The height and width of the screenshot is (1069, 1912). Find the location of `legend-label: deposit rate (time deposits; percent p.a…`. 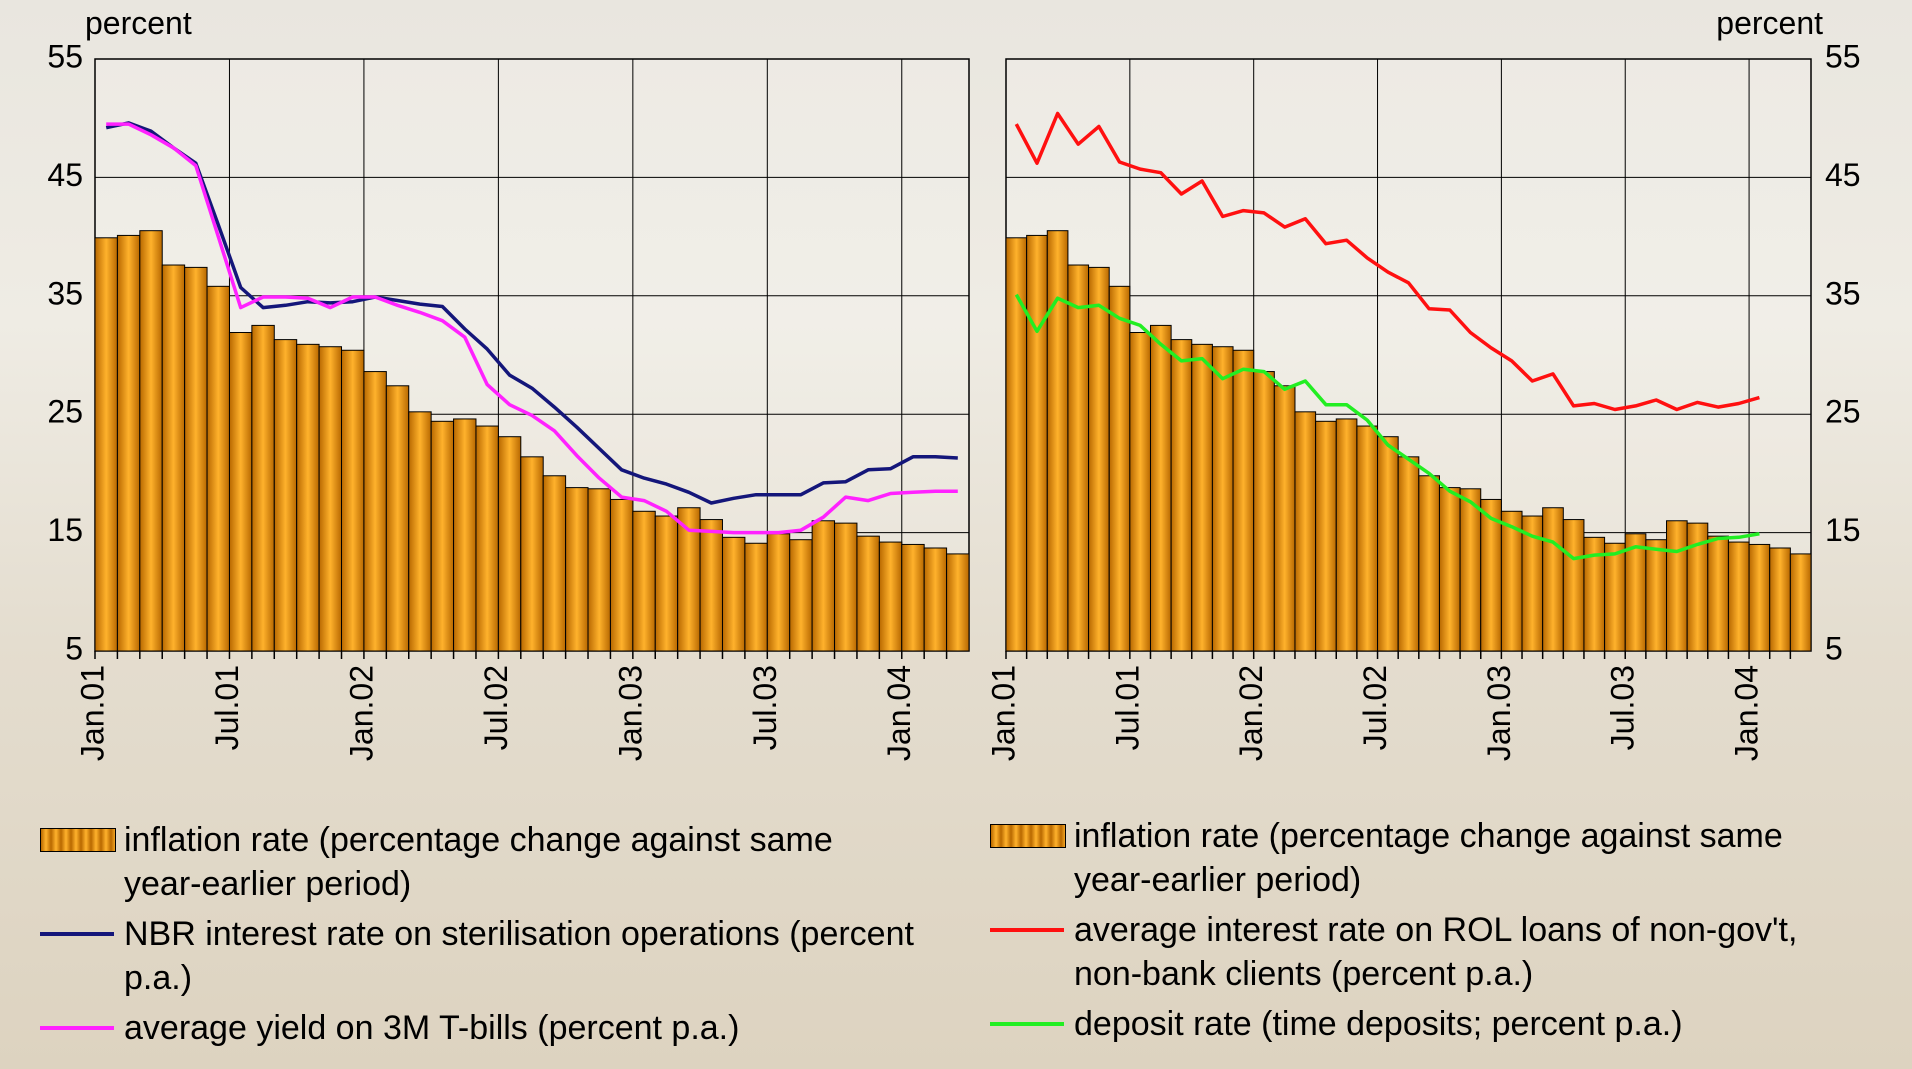

legend-label: deposit rate (time deposits; percent p.a… is located at coordinates (1378, 1024).